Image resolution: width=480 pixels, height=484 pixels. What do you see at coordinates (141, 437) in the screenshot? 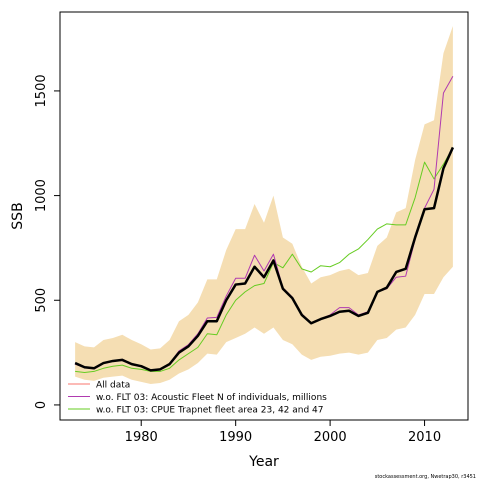
I see `x-tick-label: 1980` at bounding box center [141, 437].